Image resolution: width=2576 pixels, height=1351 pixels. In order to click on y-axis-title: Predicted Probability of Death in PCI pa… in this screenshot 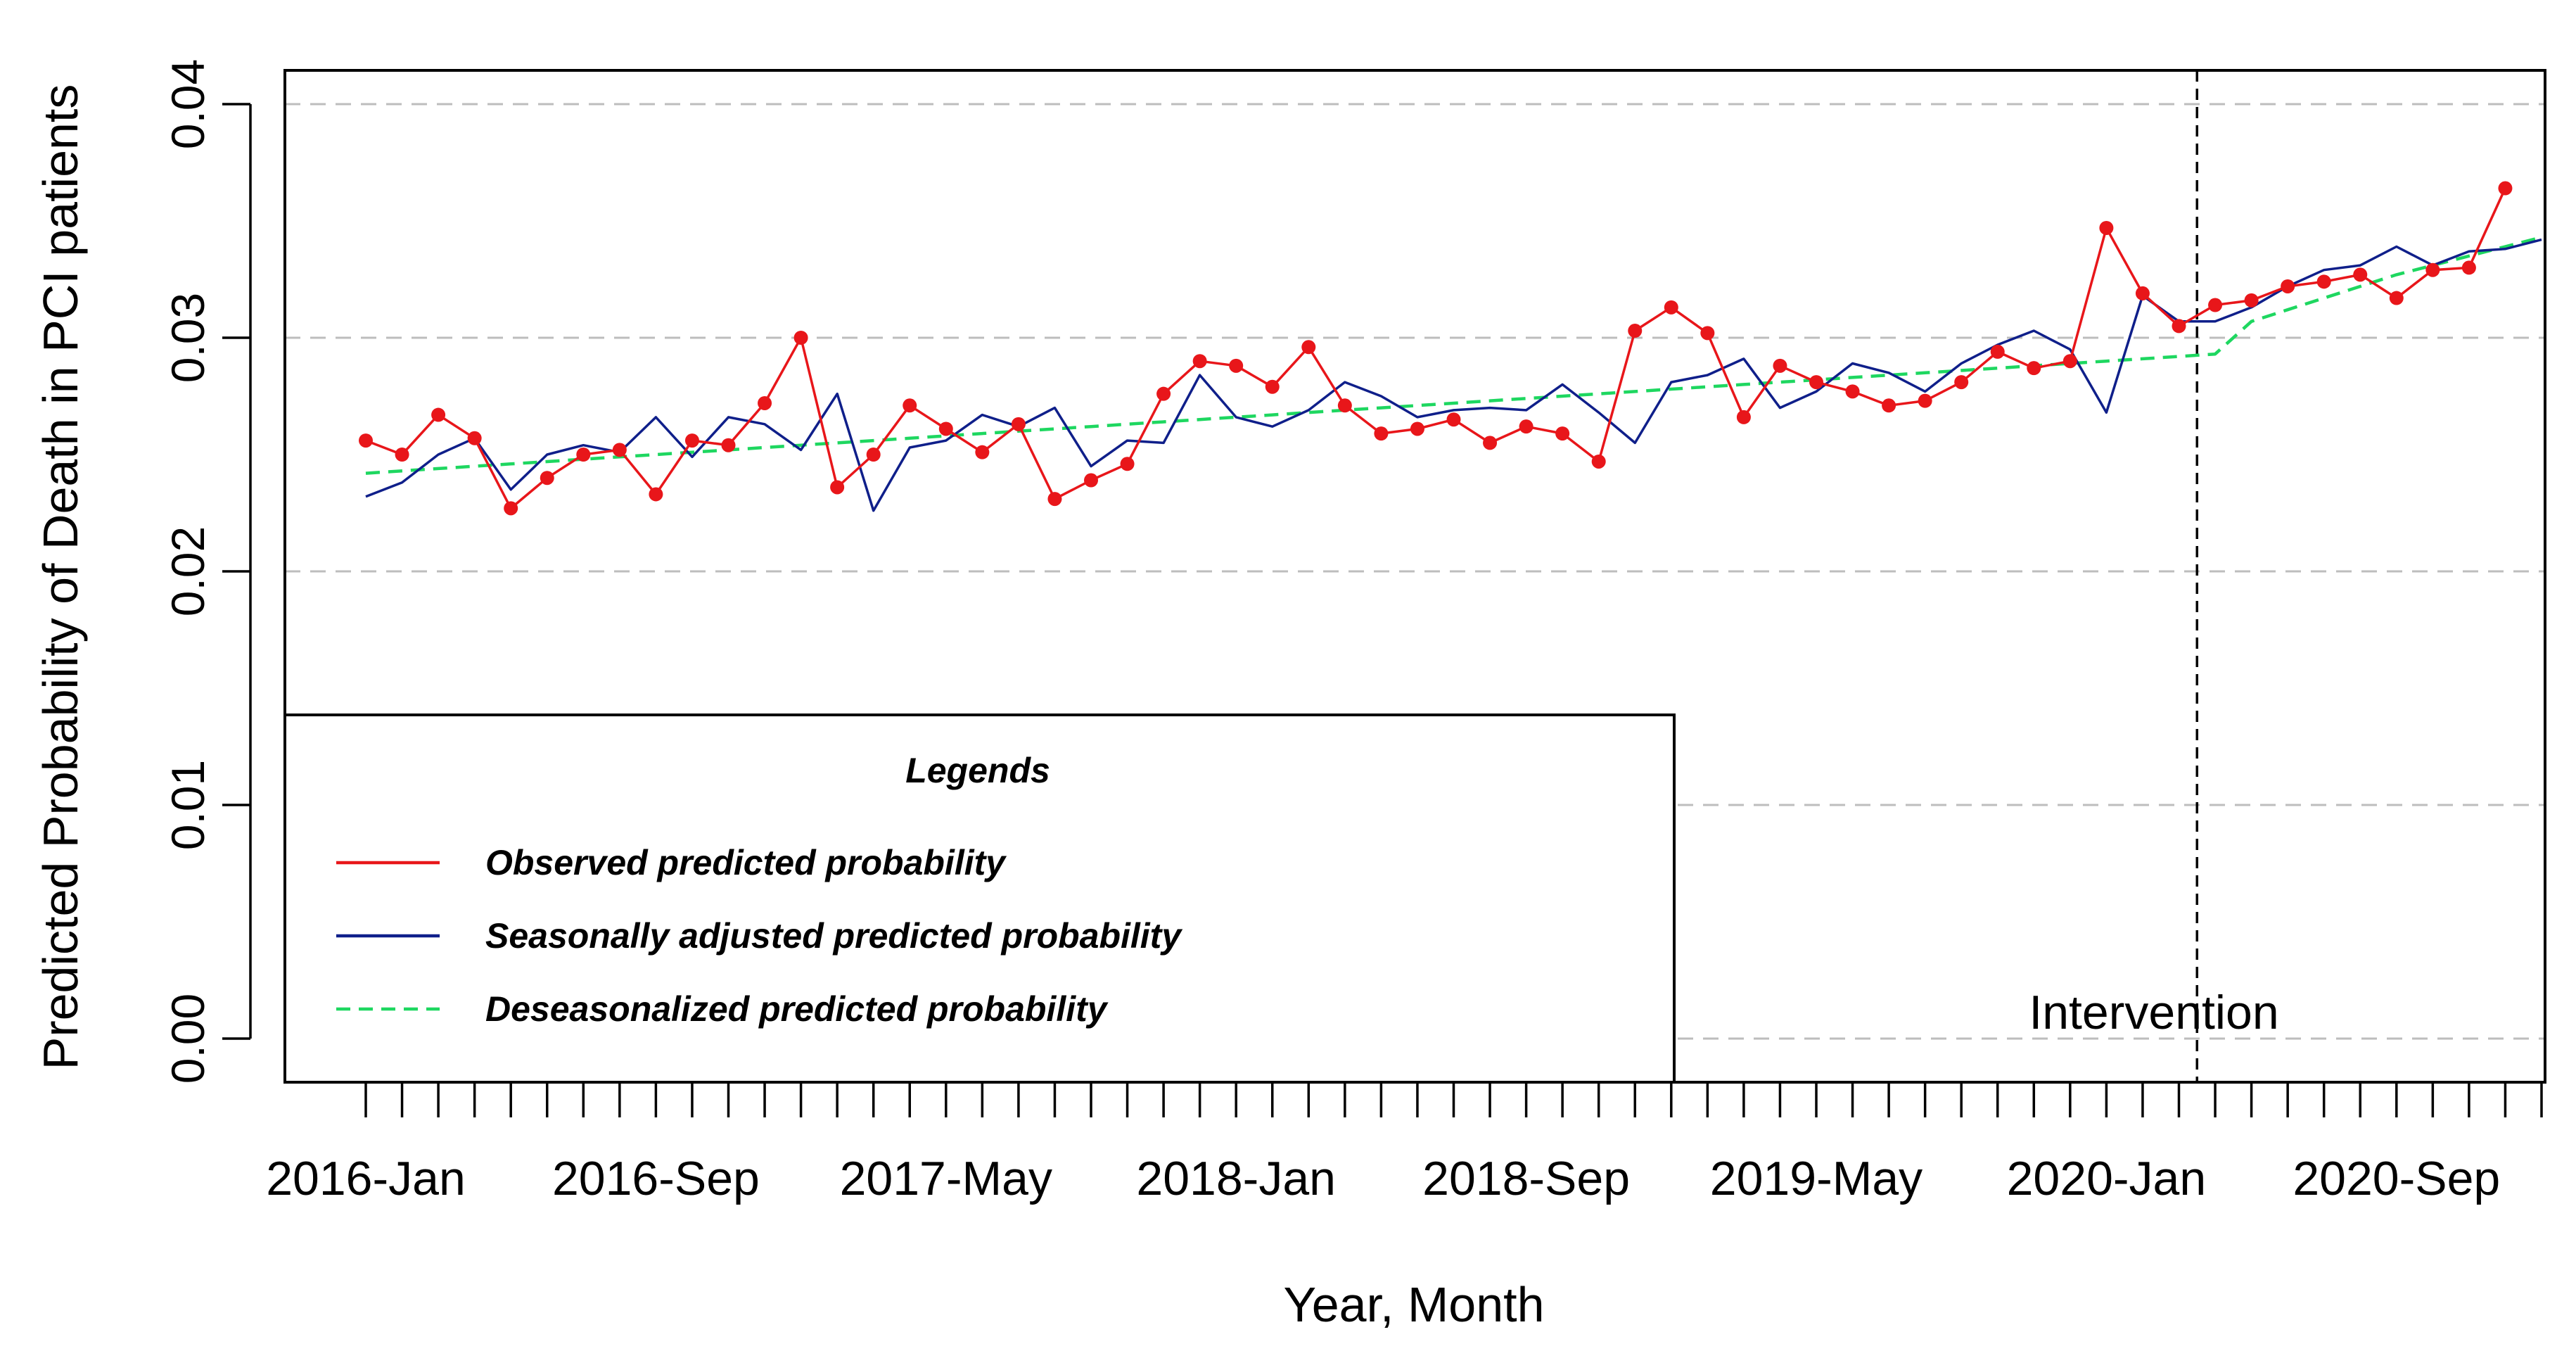, I will do `click(60, 577)`.